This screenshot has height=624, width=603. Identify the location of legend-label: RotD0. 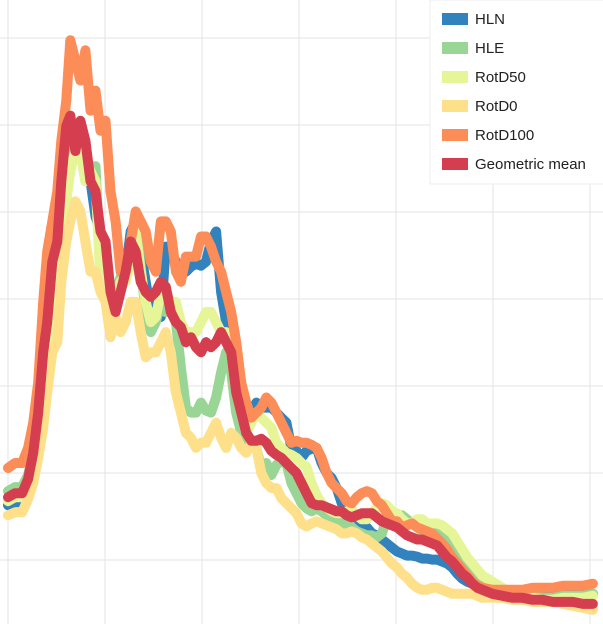
(496, 106).